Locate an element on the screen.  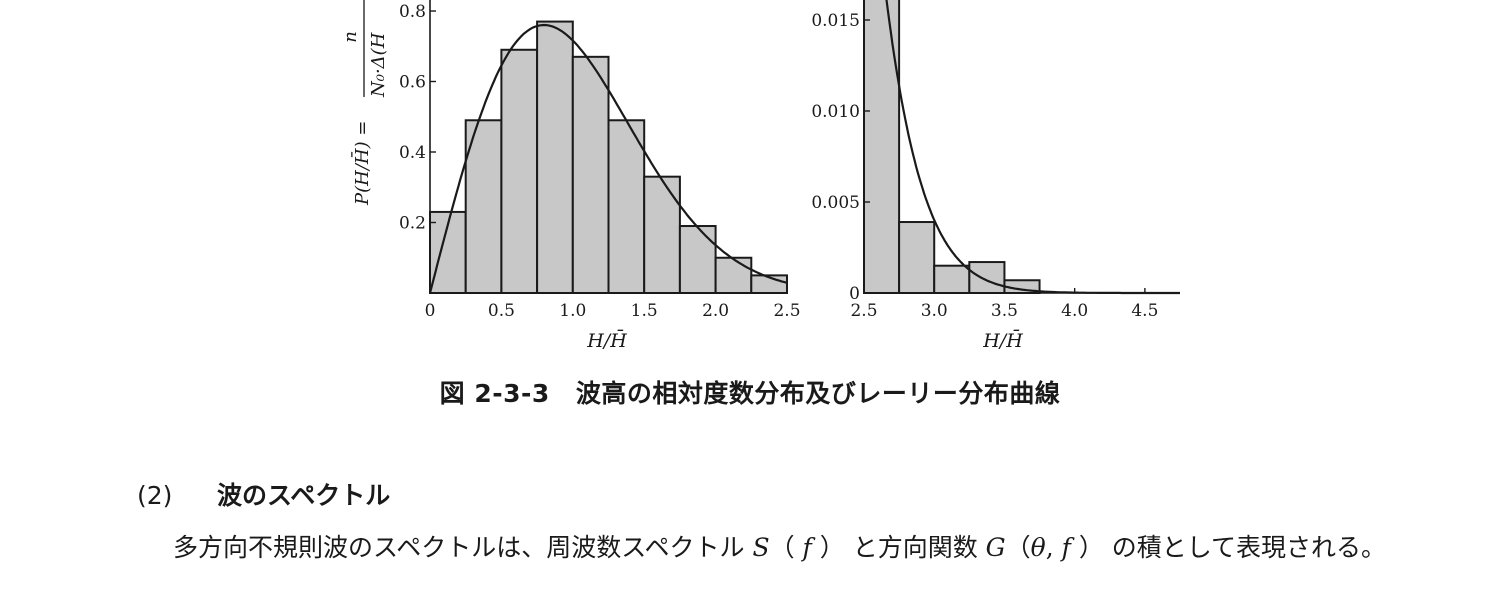
x-tick-label: 3.0 is located at coordinates (934, 311).